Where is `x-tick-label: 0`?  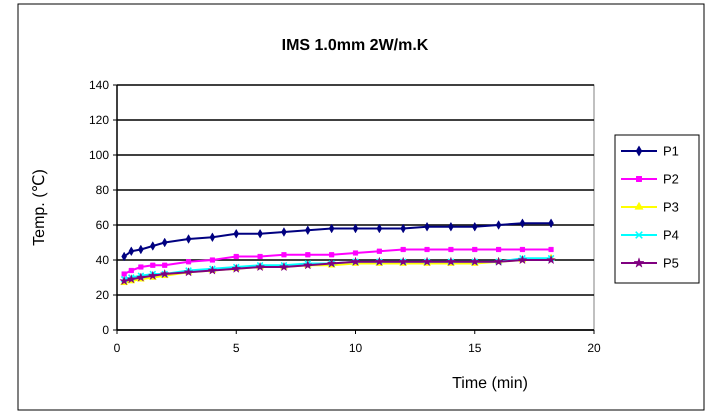
x-tick-label: 0 is located at coordinates (117, 348).